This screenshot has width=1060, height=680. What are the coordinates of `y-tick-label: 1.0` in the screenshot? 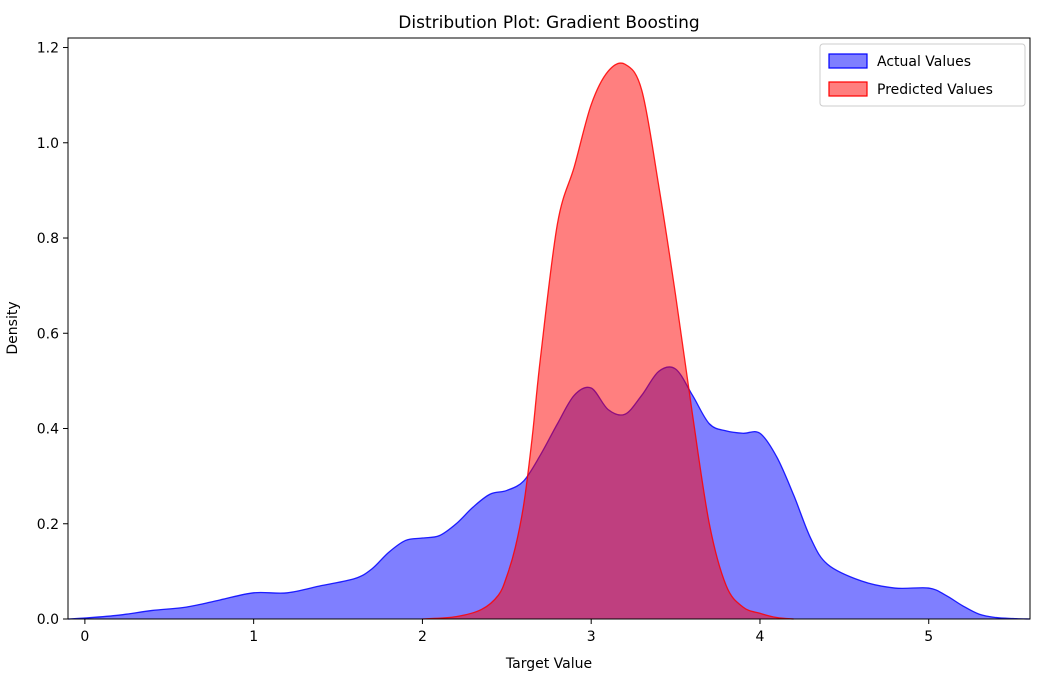 It's located at (48, 144).